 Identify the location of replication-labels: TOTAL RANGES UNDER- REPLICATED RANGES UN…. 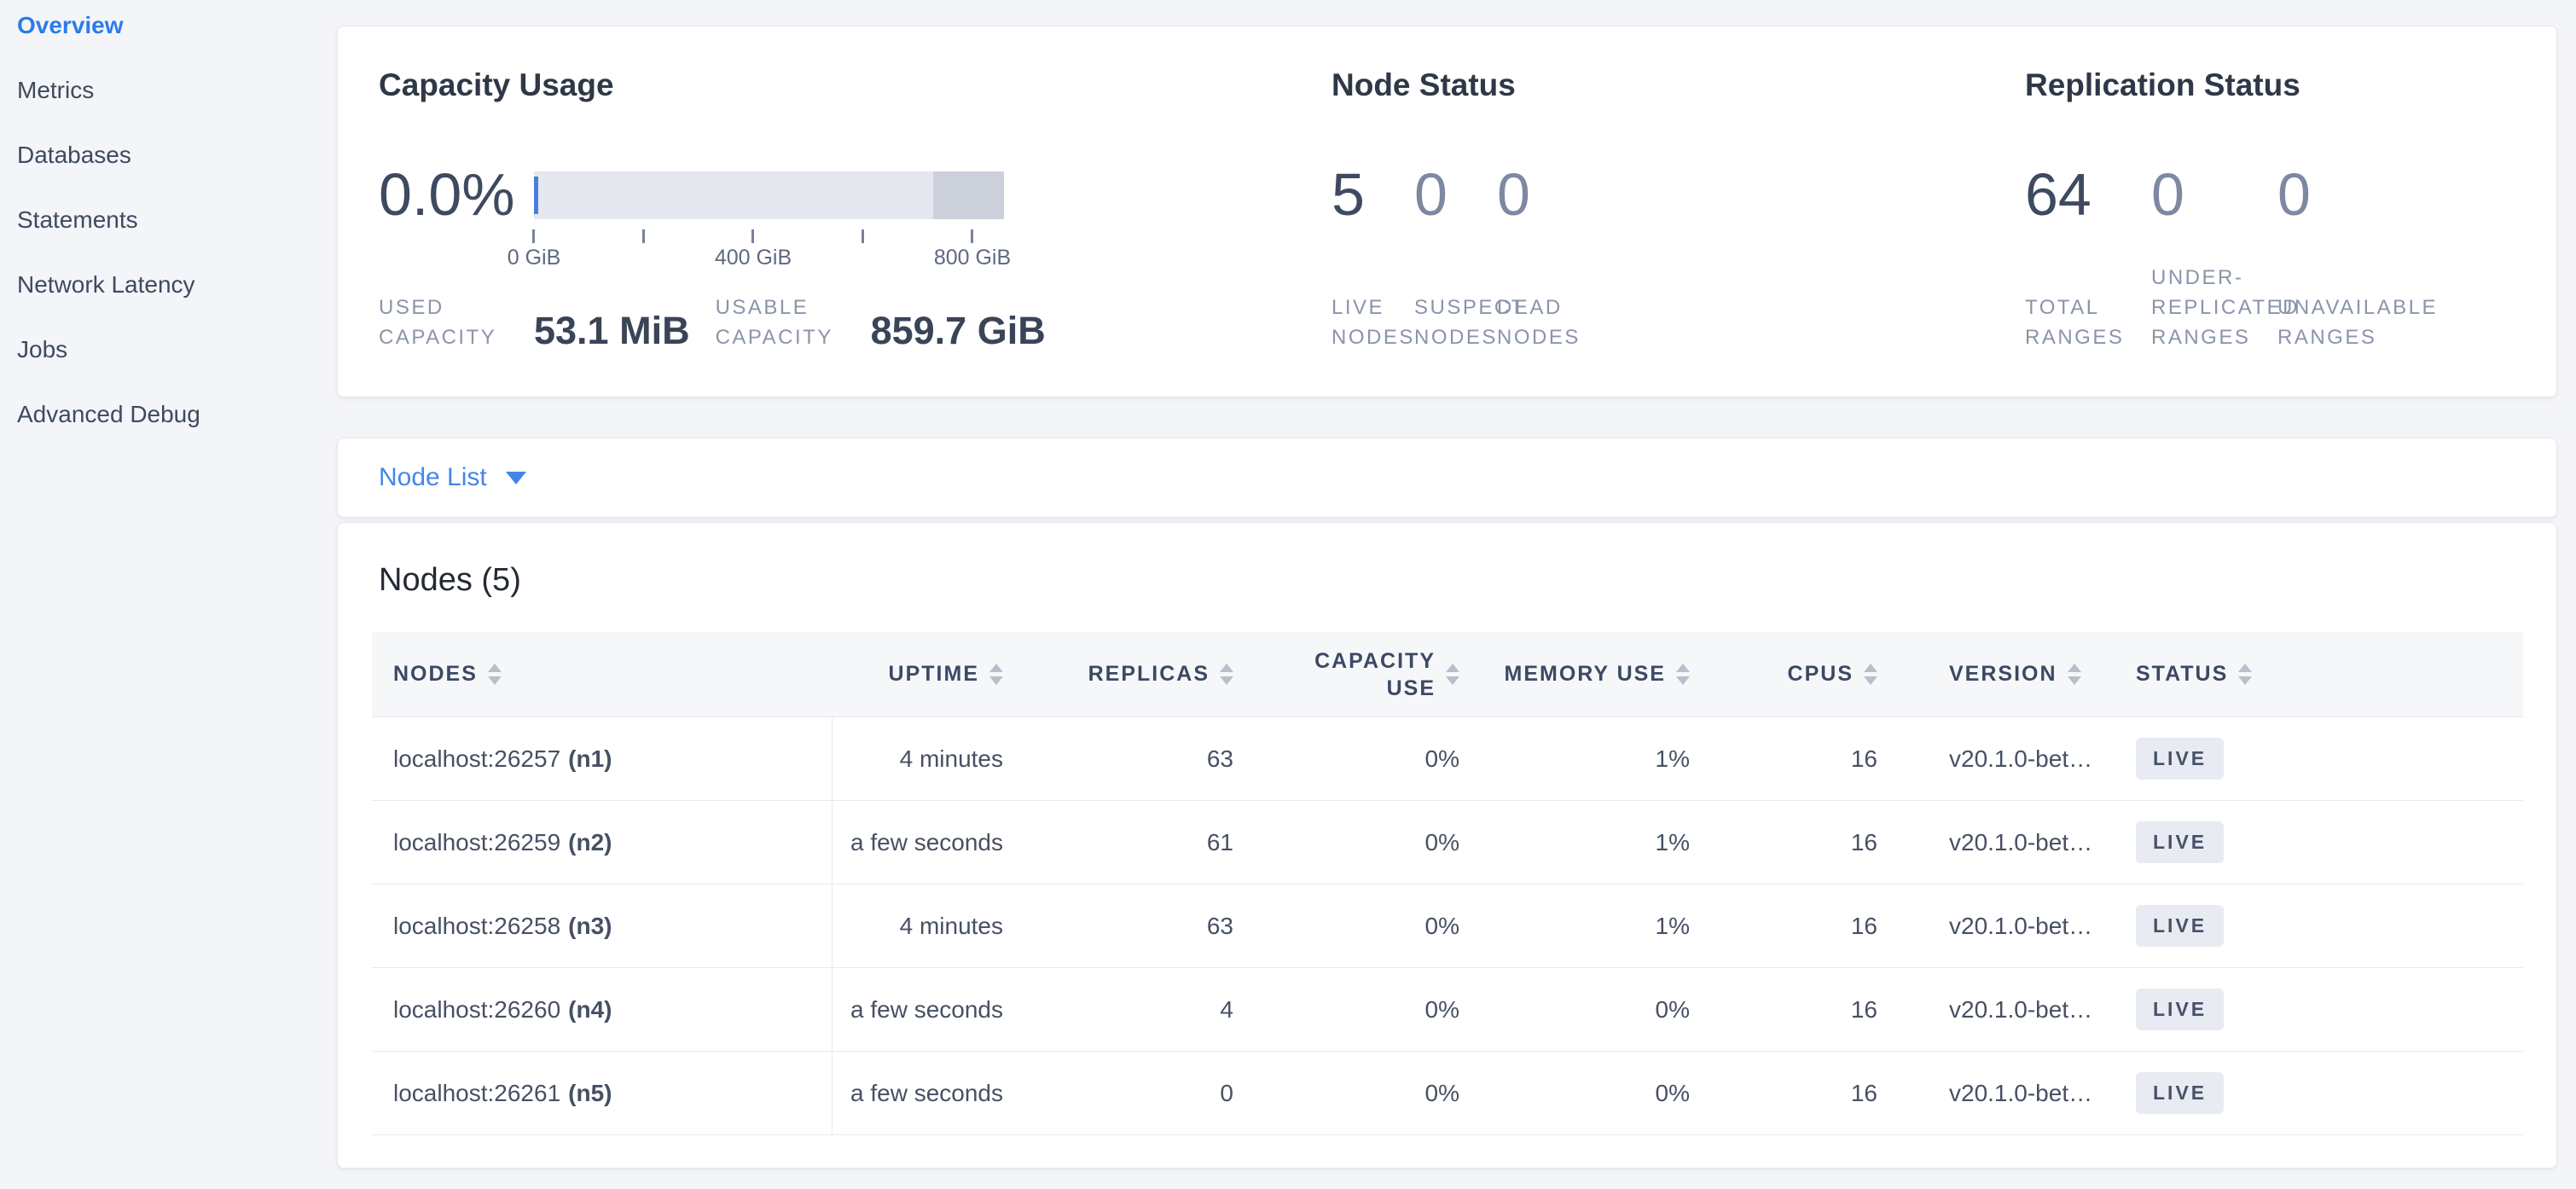
(2231, 305).